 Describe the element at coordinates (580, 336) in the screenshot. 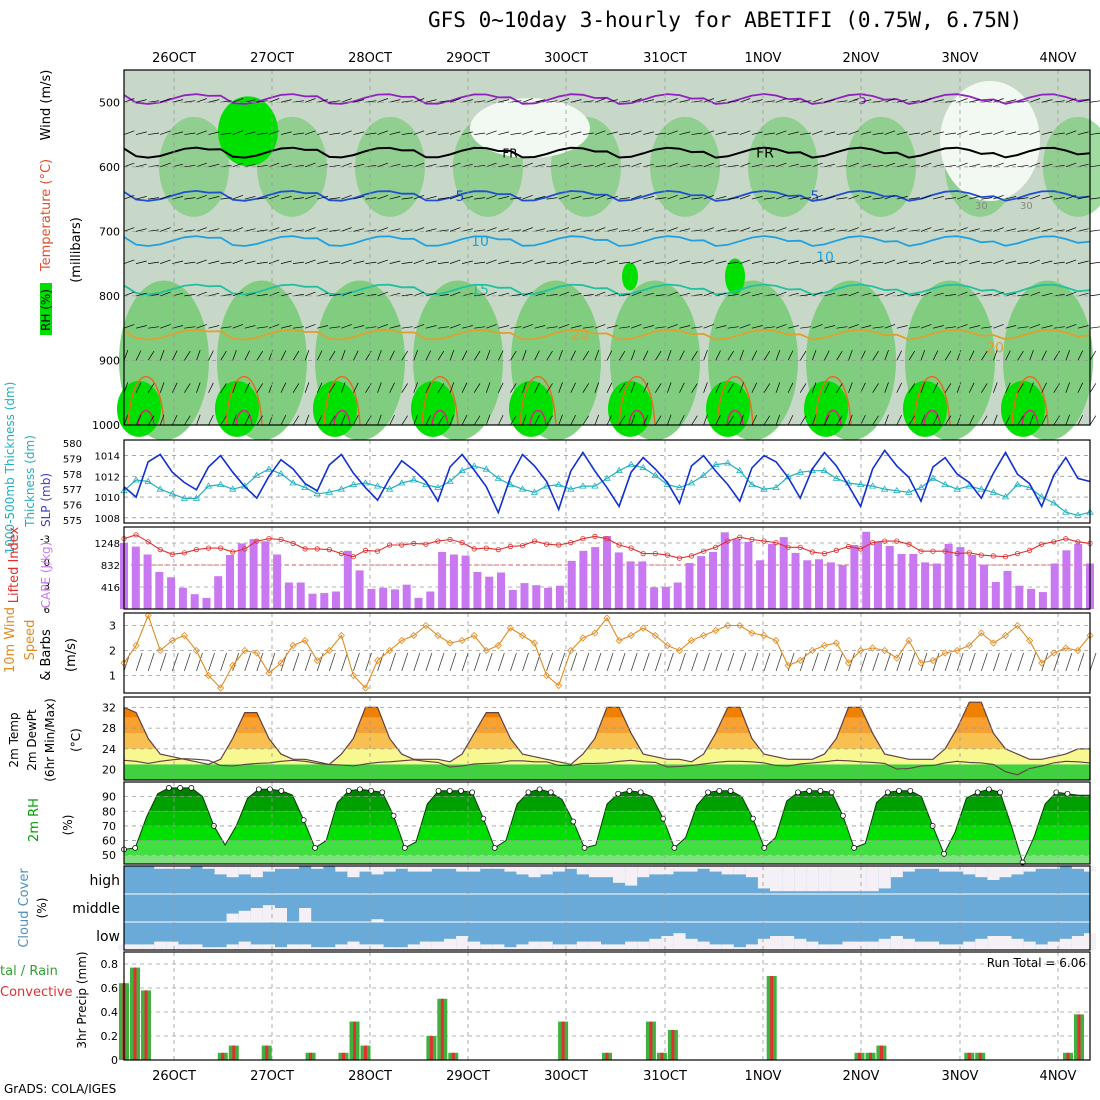

I see `isotherm-label: 20` at that location.